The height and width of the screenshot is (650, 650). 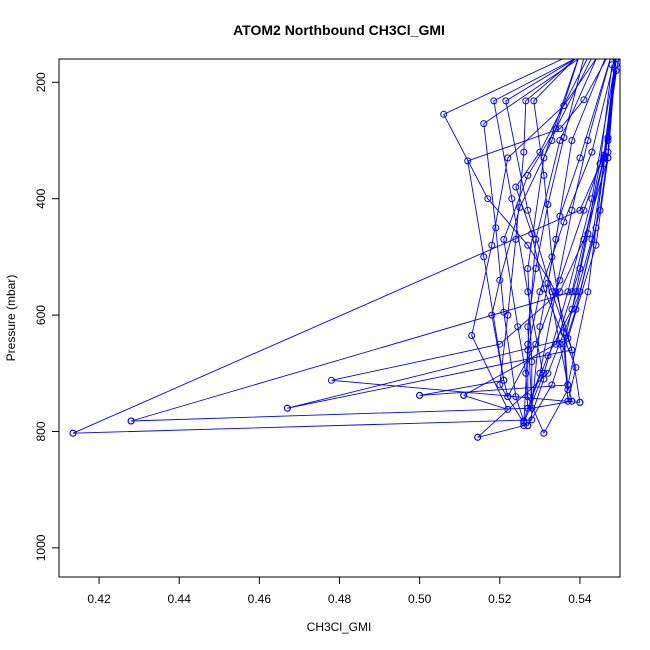 I want to click on y-tick-label: 600, so click(x=41, y=315).